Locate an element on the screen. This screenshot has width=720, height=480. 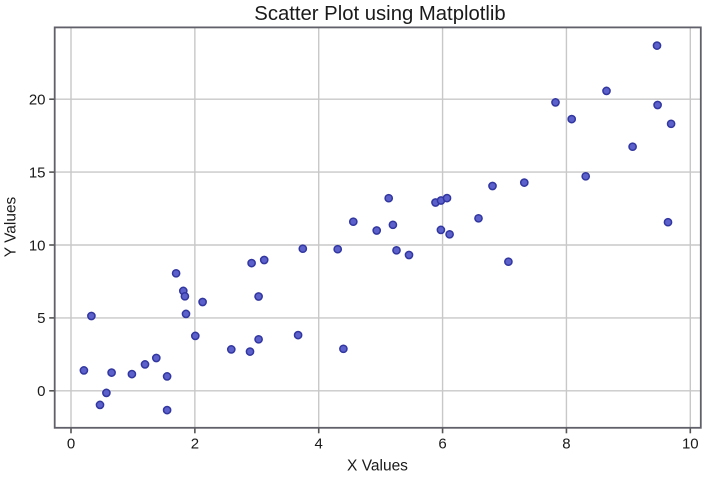
svg-text: Scatter Plot using Matplotlib is located at coordinates (379, 14).